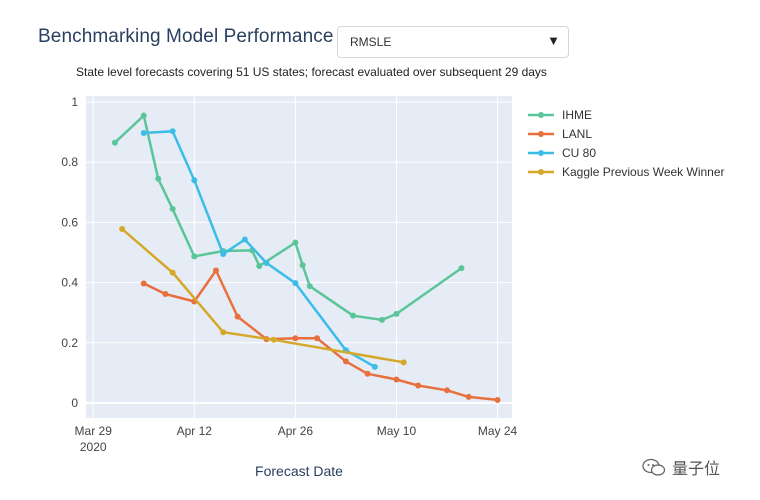 The width and height of the screenshot is (760, 500). What do you see at coordinates (553, 40) in the screenshot?
I see `caret-down-icon: ▼` at bounding box center [553, 40].